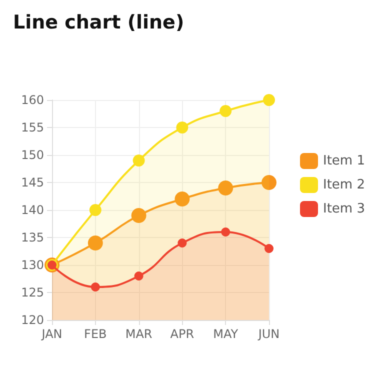 This screenshot has width=382, height=370. Describe the element at coordinates (344, 209) in the screenshot. I see `legend-label: Item 3` at that location.